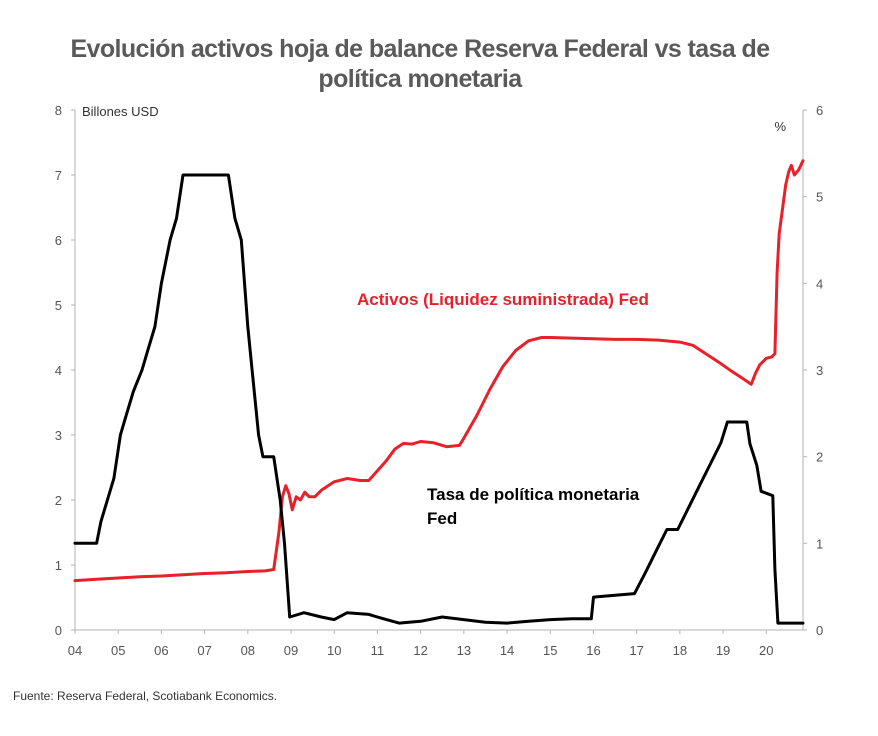  Describe the element at coordinates (120, 111) in the screenshot. I see `y-left-unit-label: Billones USD` at that location.